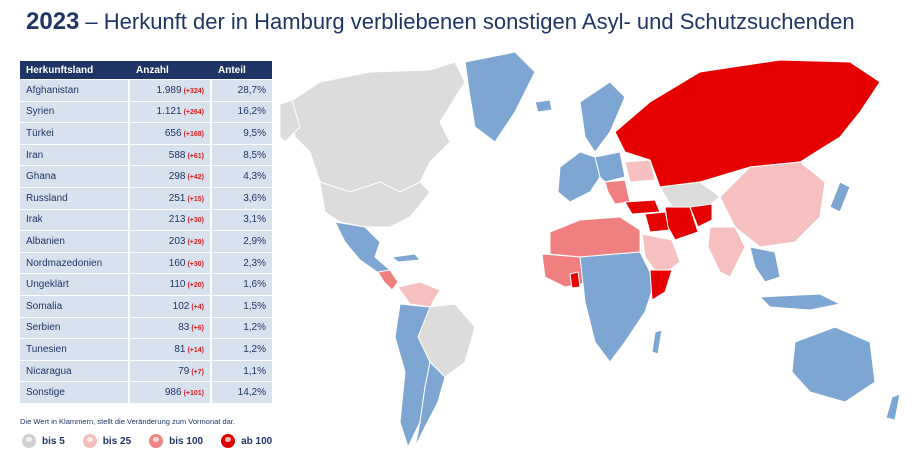 This screenshot has width=913, height=458. I want to click on cell-country: Afghanistan, so click(75, 90).